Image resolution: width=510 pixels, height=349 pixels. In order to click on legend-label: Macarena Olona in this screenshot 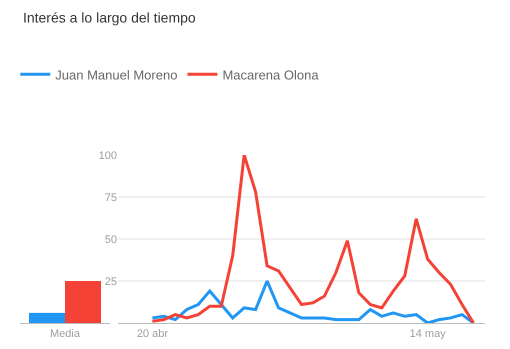, I will do `click(271, 74)`.